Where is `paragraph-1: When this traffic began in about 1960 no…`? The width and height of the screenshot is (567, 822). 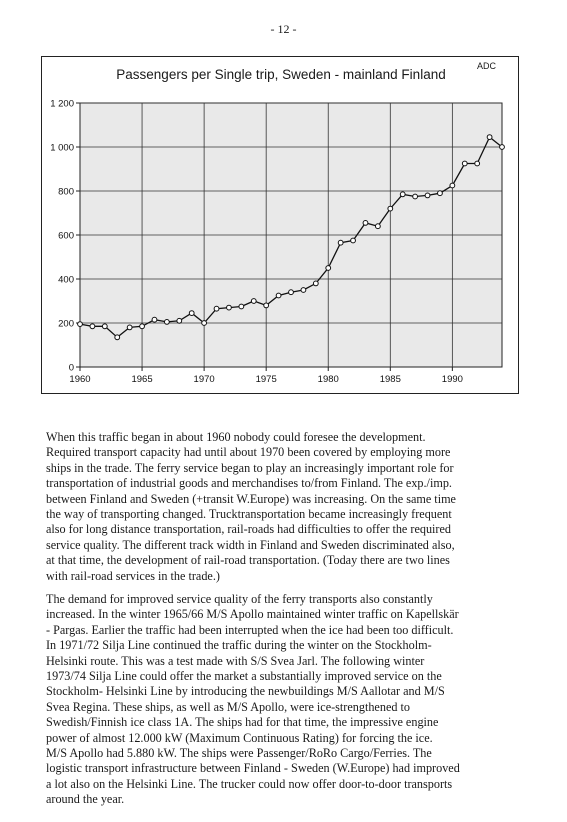
paragraph-1: When this traffic began in about 1960 no… is located at coordinates (251, 506).